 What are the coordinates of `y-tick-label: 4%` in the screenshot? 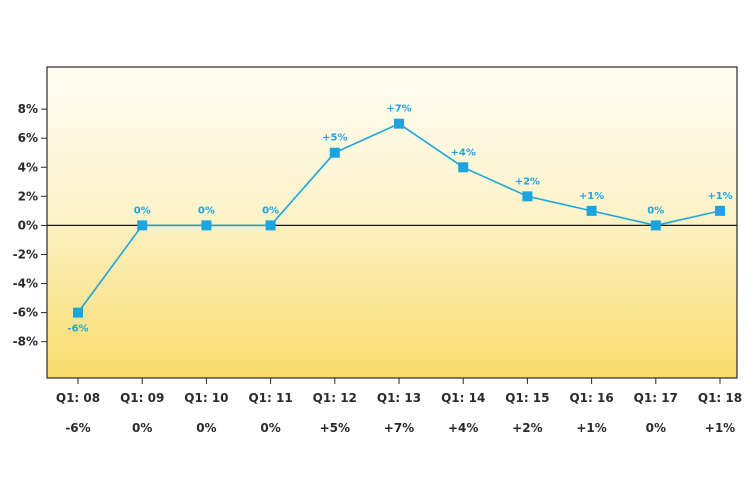 It's located at (28, 167).